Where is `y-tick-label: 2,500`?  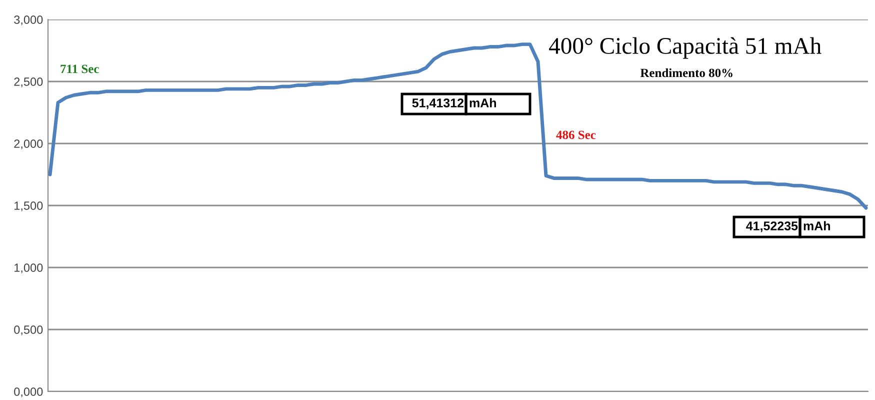 y-tick-label: 2,500 is located at coordinates (28, 83).